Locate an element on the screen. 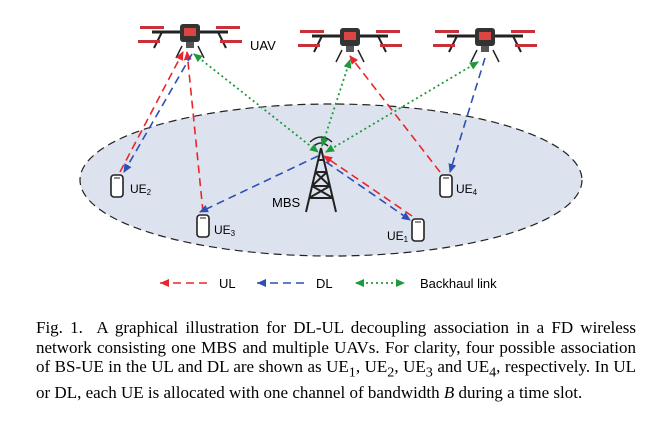 The image size is (663, 436). uav-label: UAV is located at coordinates (263, 45).